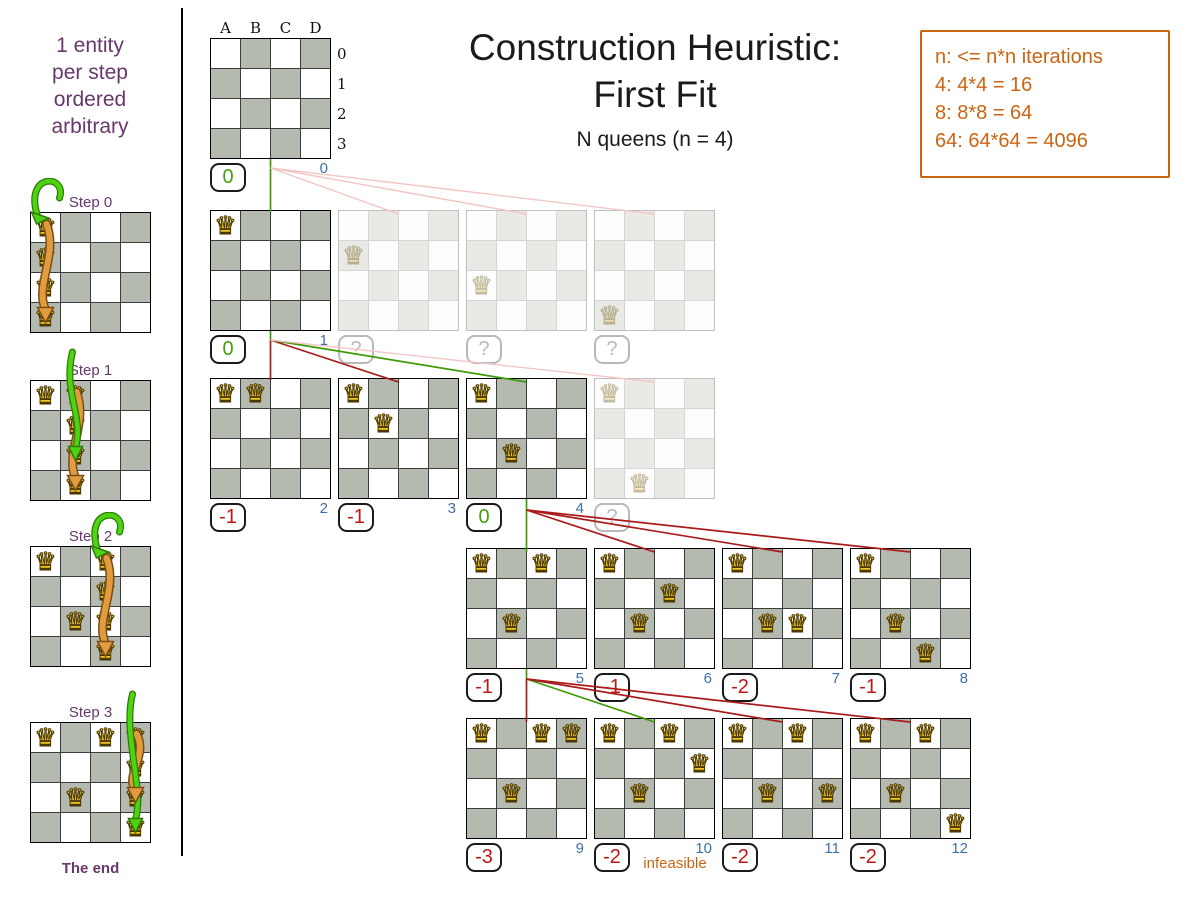 The height and width of the screenshot is (900, 1200). Describe the element at coordinates (285, 28) in the screenshot. I see `column-label: C` at that location.